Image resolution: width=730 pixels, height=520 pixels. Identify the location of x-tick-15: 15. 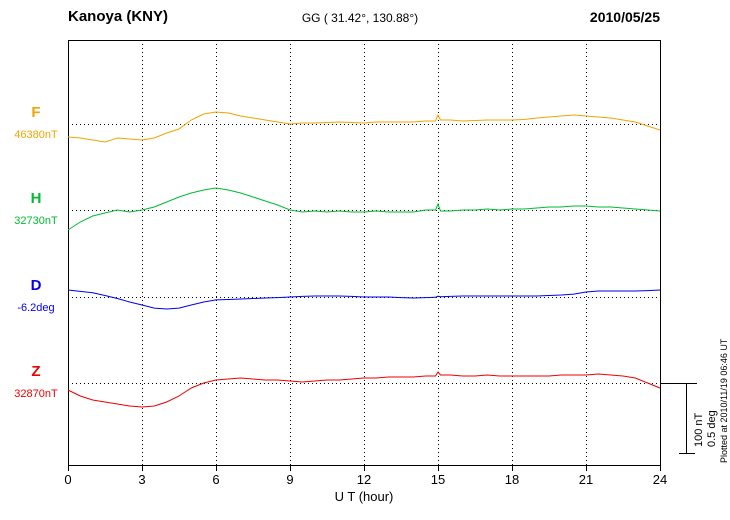
(438, 479).